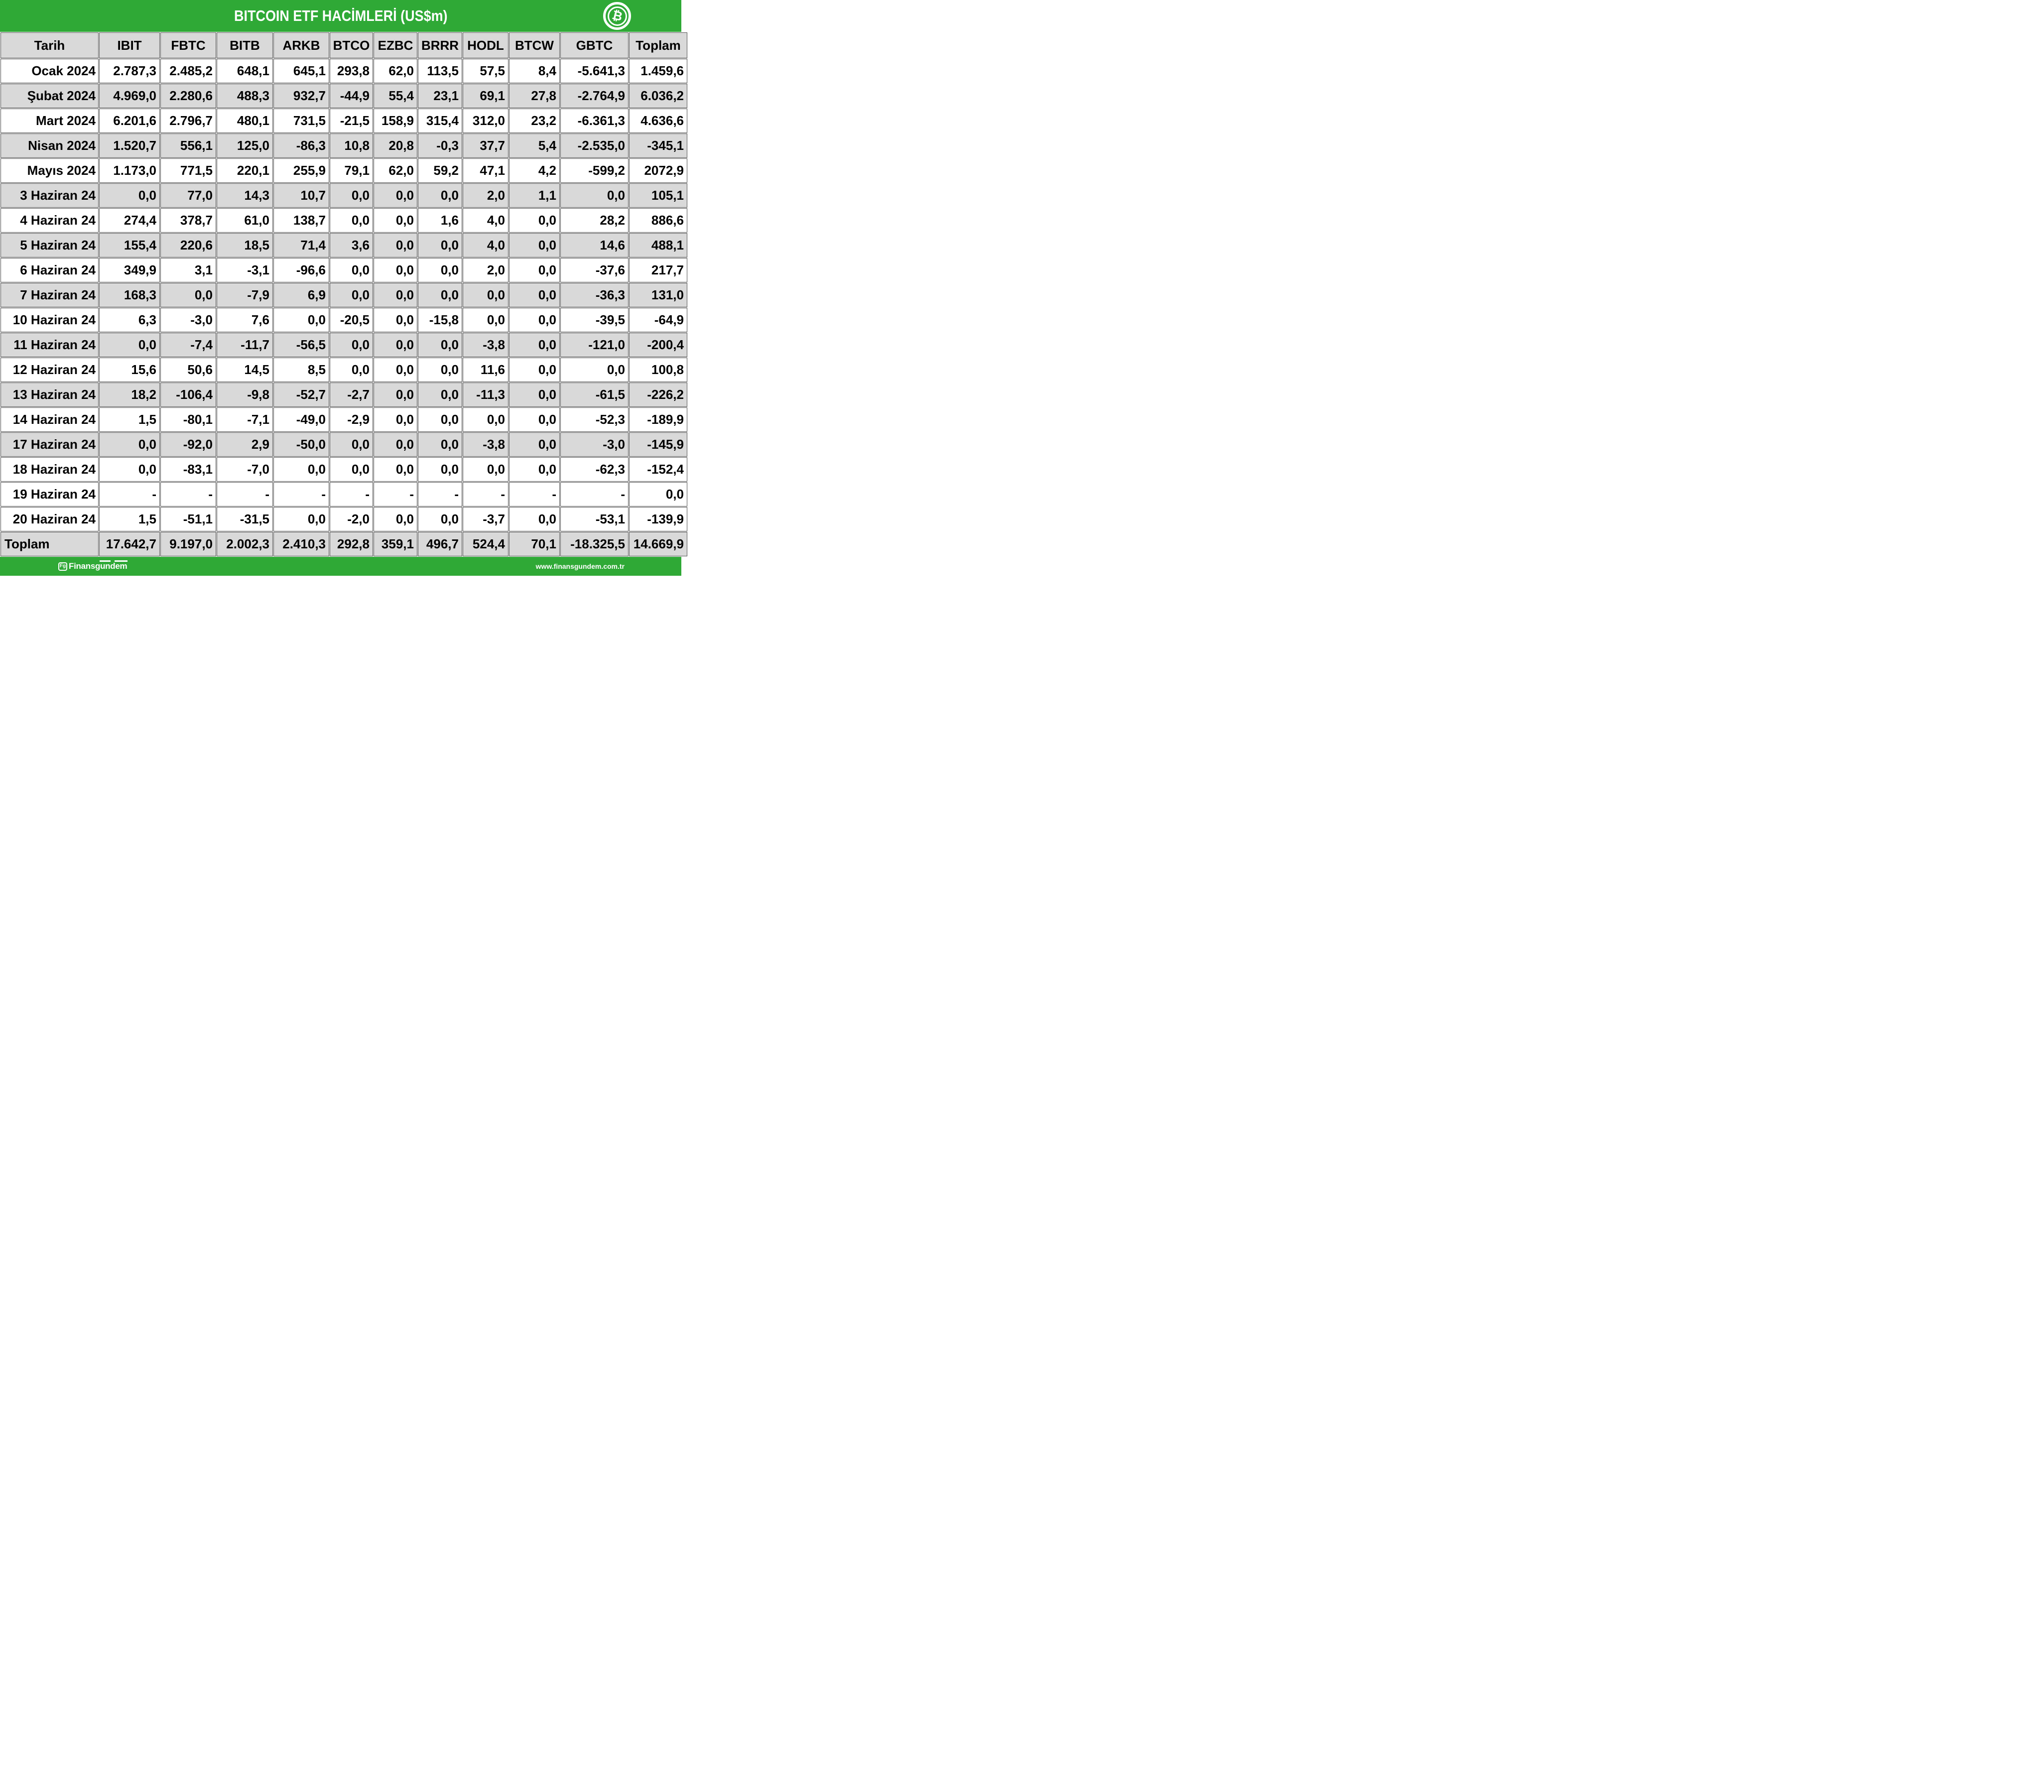 This screenshot has height=1792, width=2044. Describe the element at coordinates (658, 419) in the screenshot. I see `cell-toplam: -189,9` at that location.